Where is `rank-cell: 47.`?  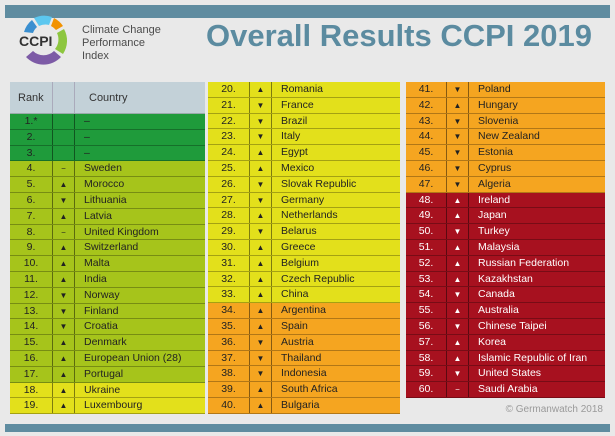
rank-cell: 47. is located at coordinates (426, 184).